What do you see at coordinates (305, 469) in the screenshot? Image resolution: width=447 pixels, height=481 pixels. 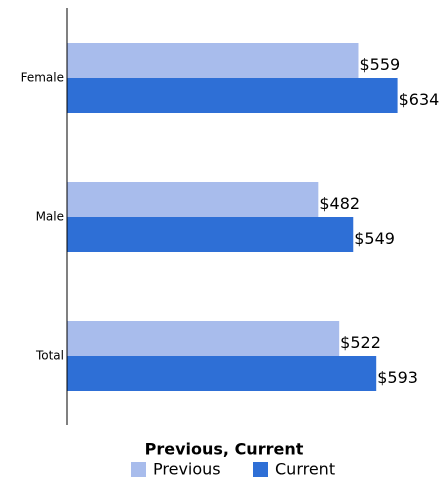 I see `legend-label: Current` at bounding box center [305, 469].